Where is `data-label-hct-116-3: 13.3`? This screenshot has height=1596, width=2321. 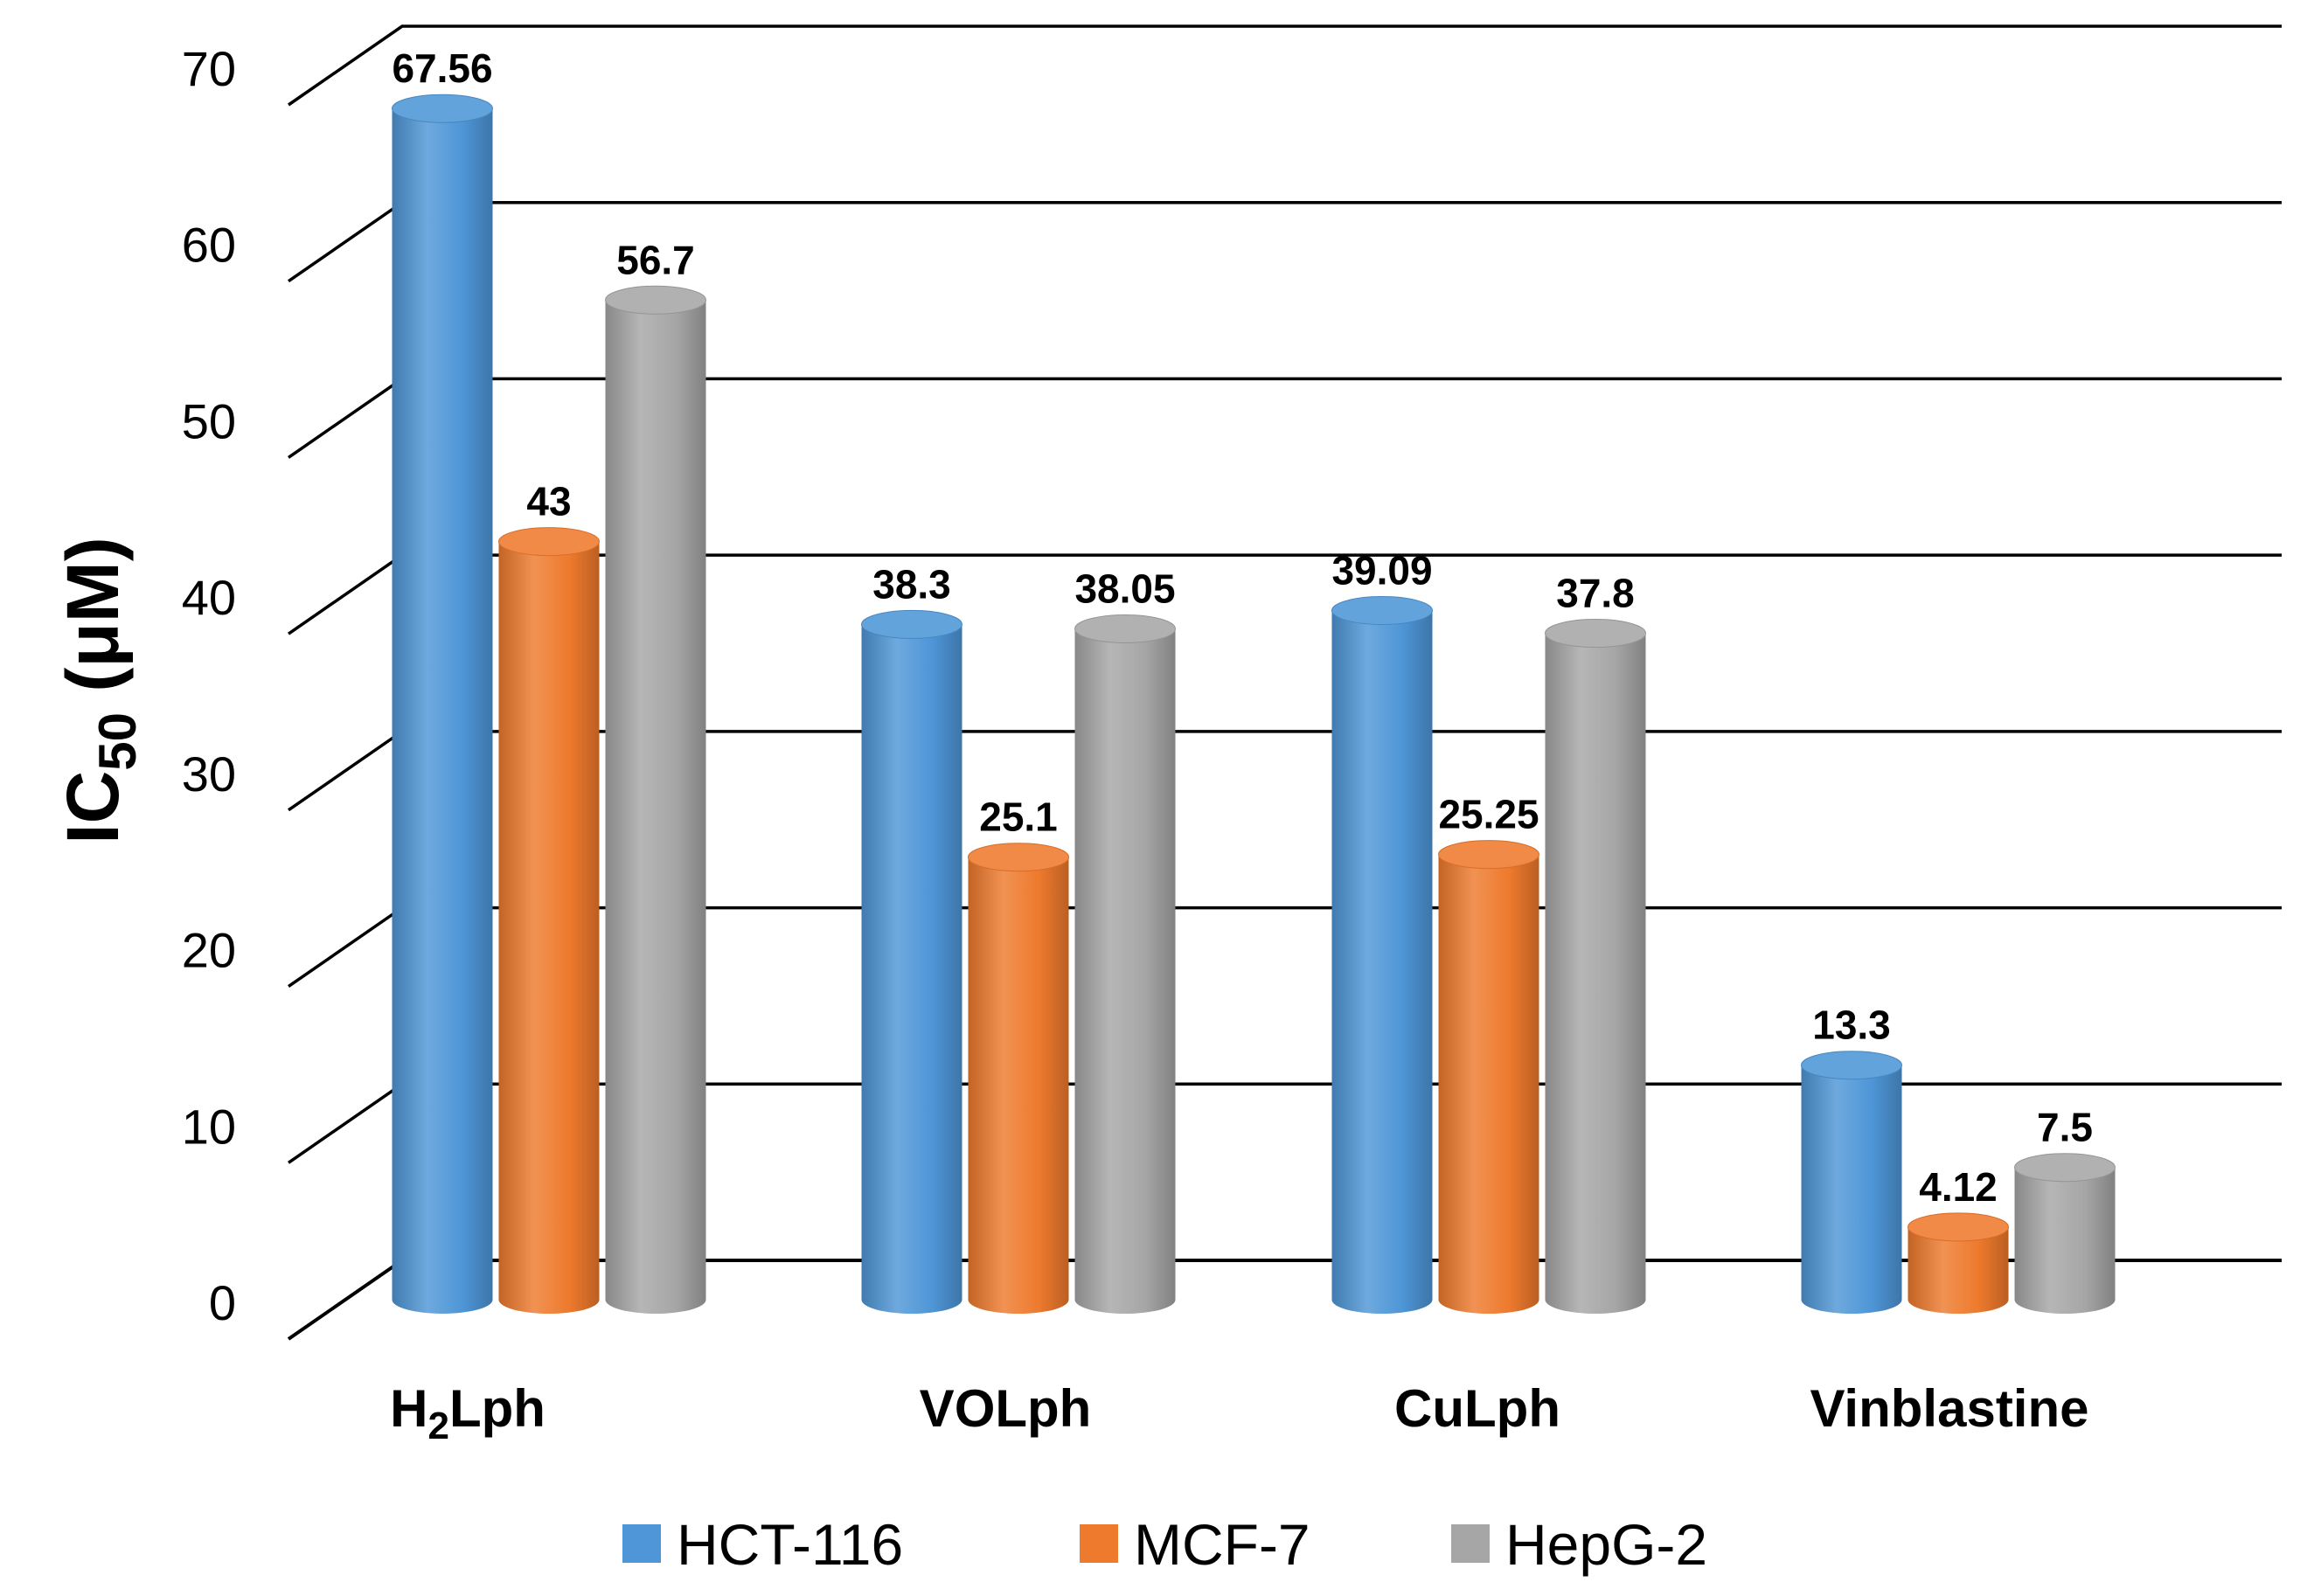
data-label-hct-116-3: 13.3 is located at coordinates (1851, 1025).